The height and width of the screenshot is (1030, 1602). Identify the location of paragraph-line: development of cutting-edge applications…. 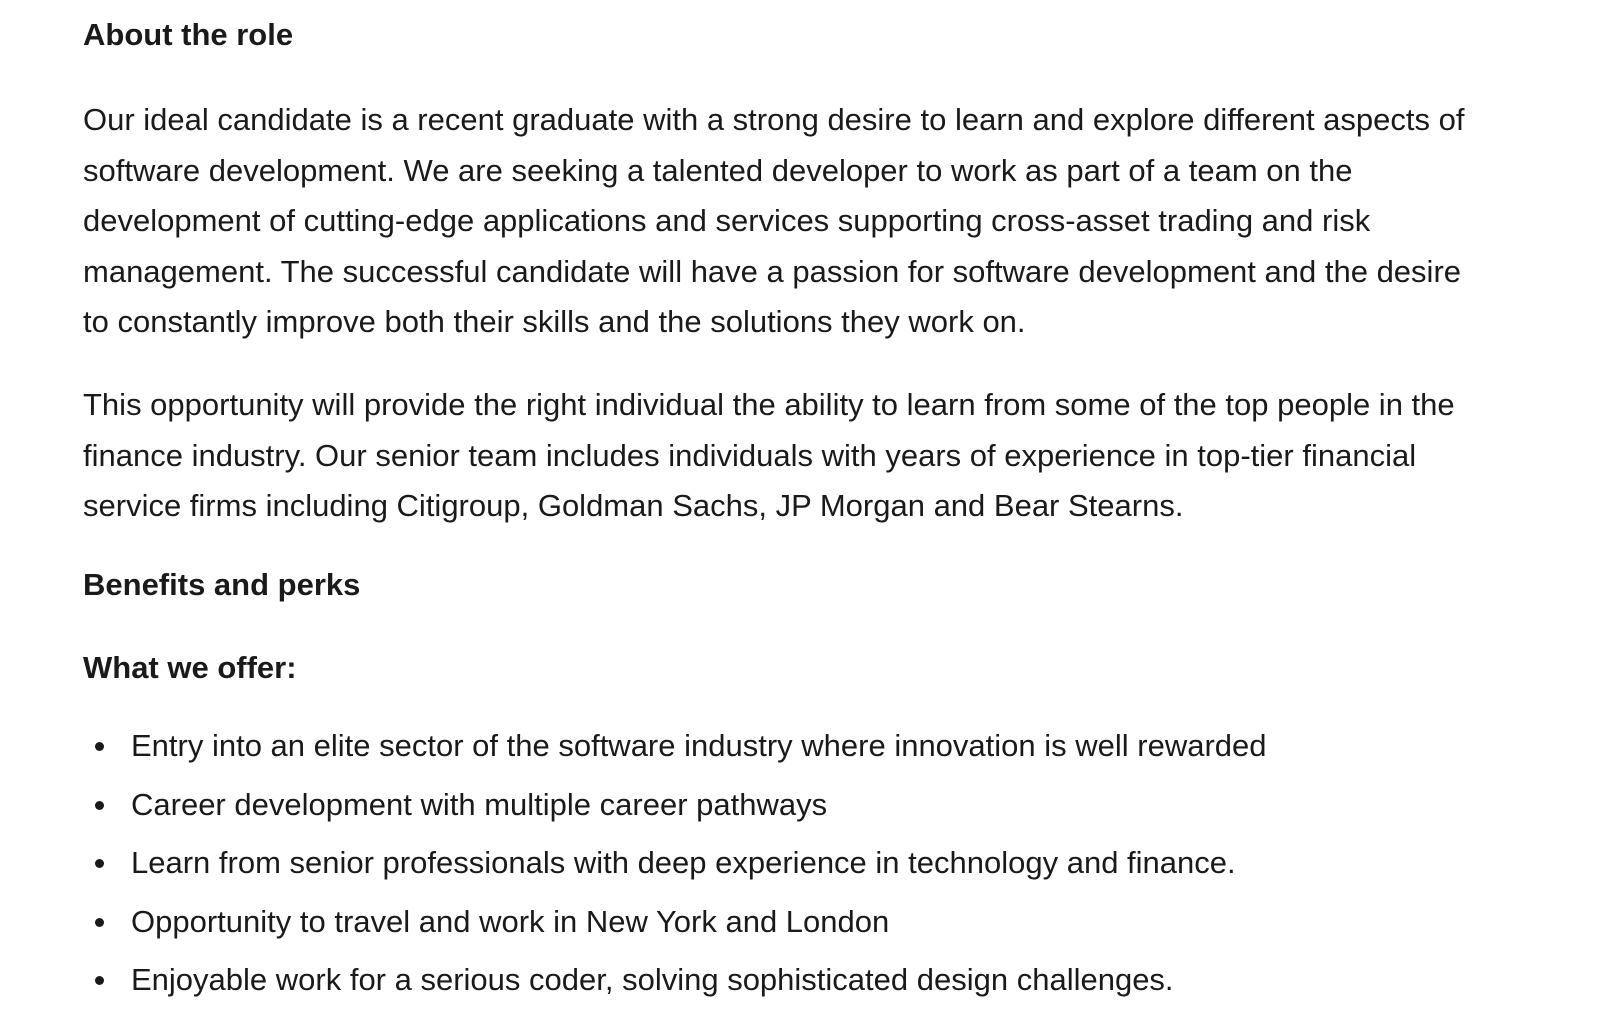
(727, 220).